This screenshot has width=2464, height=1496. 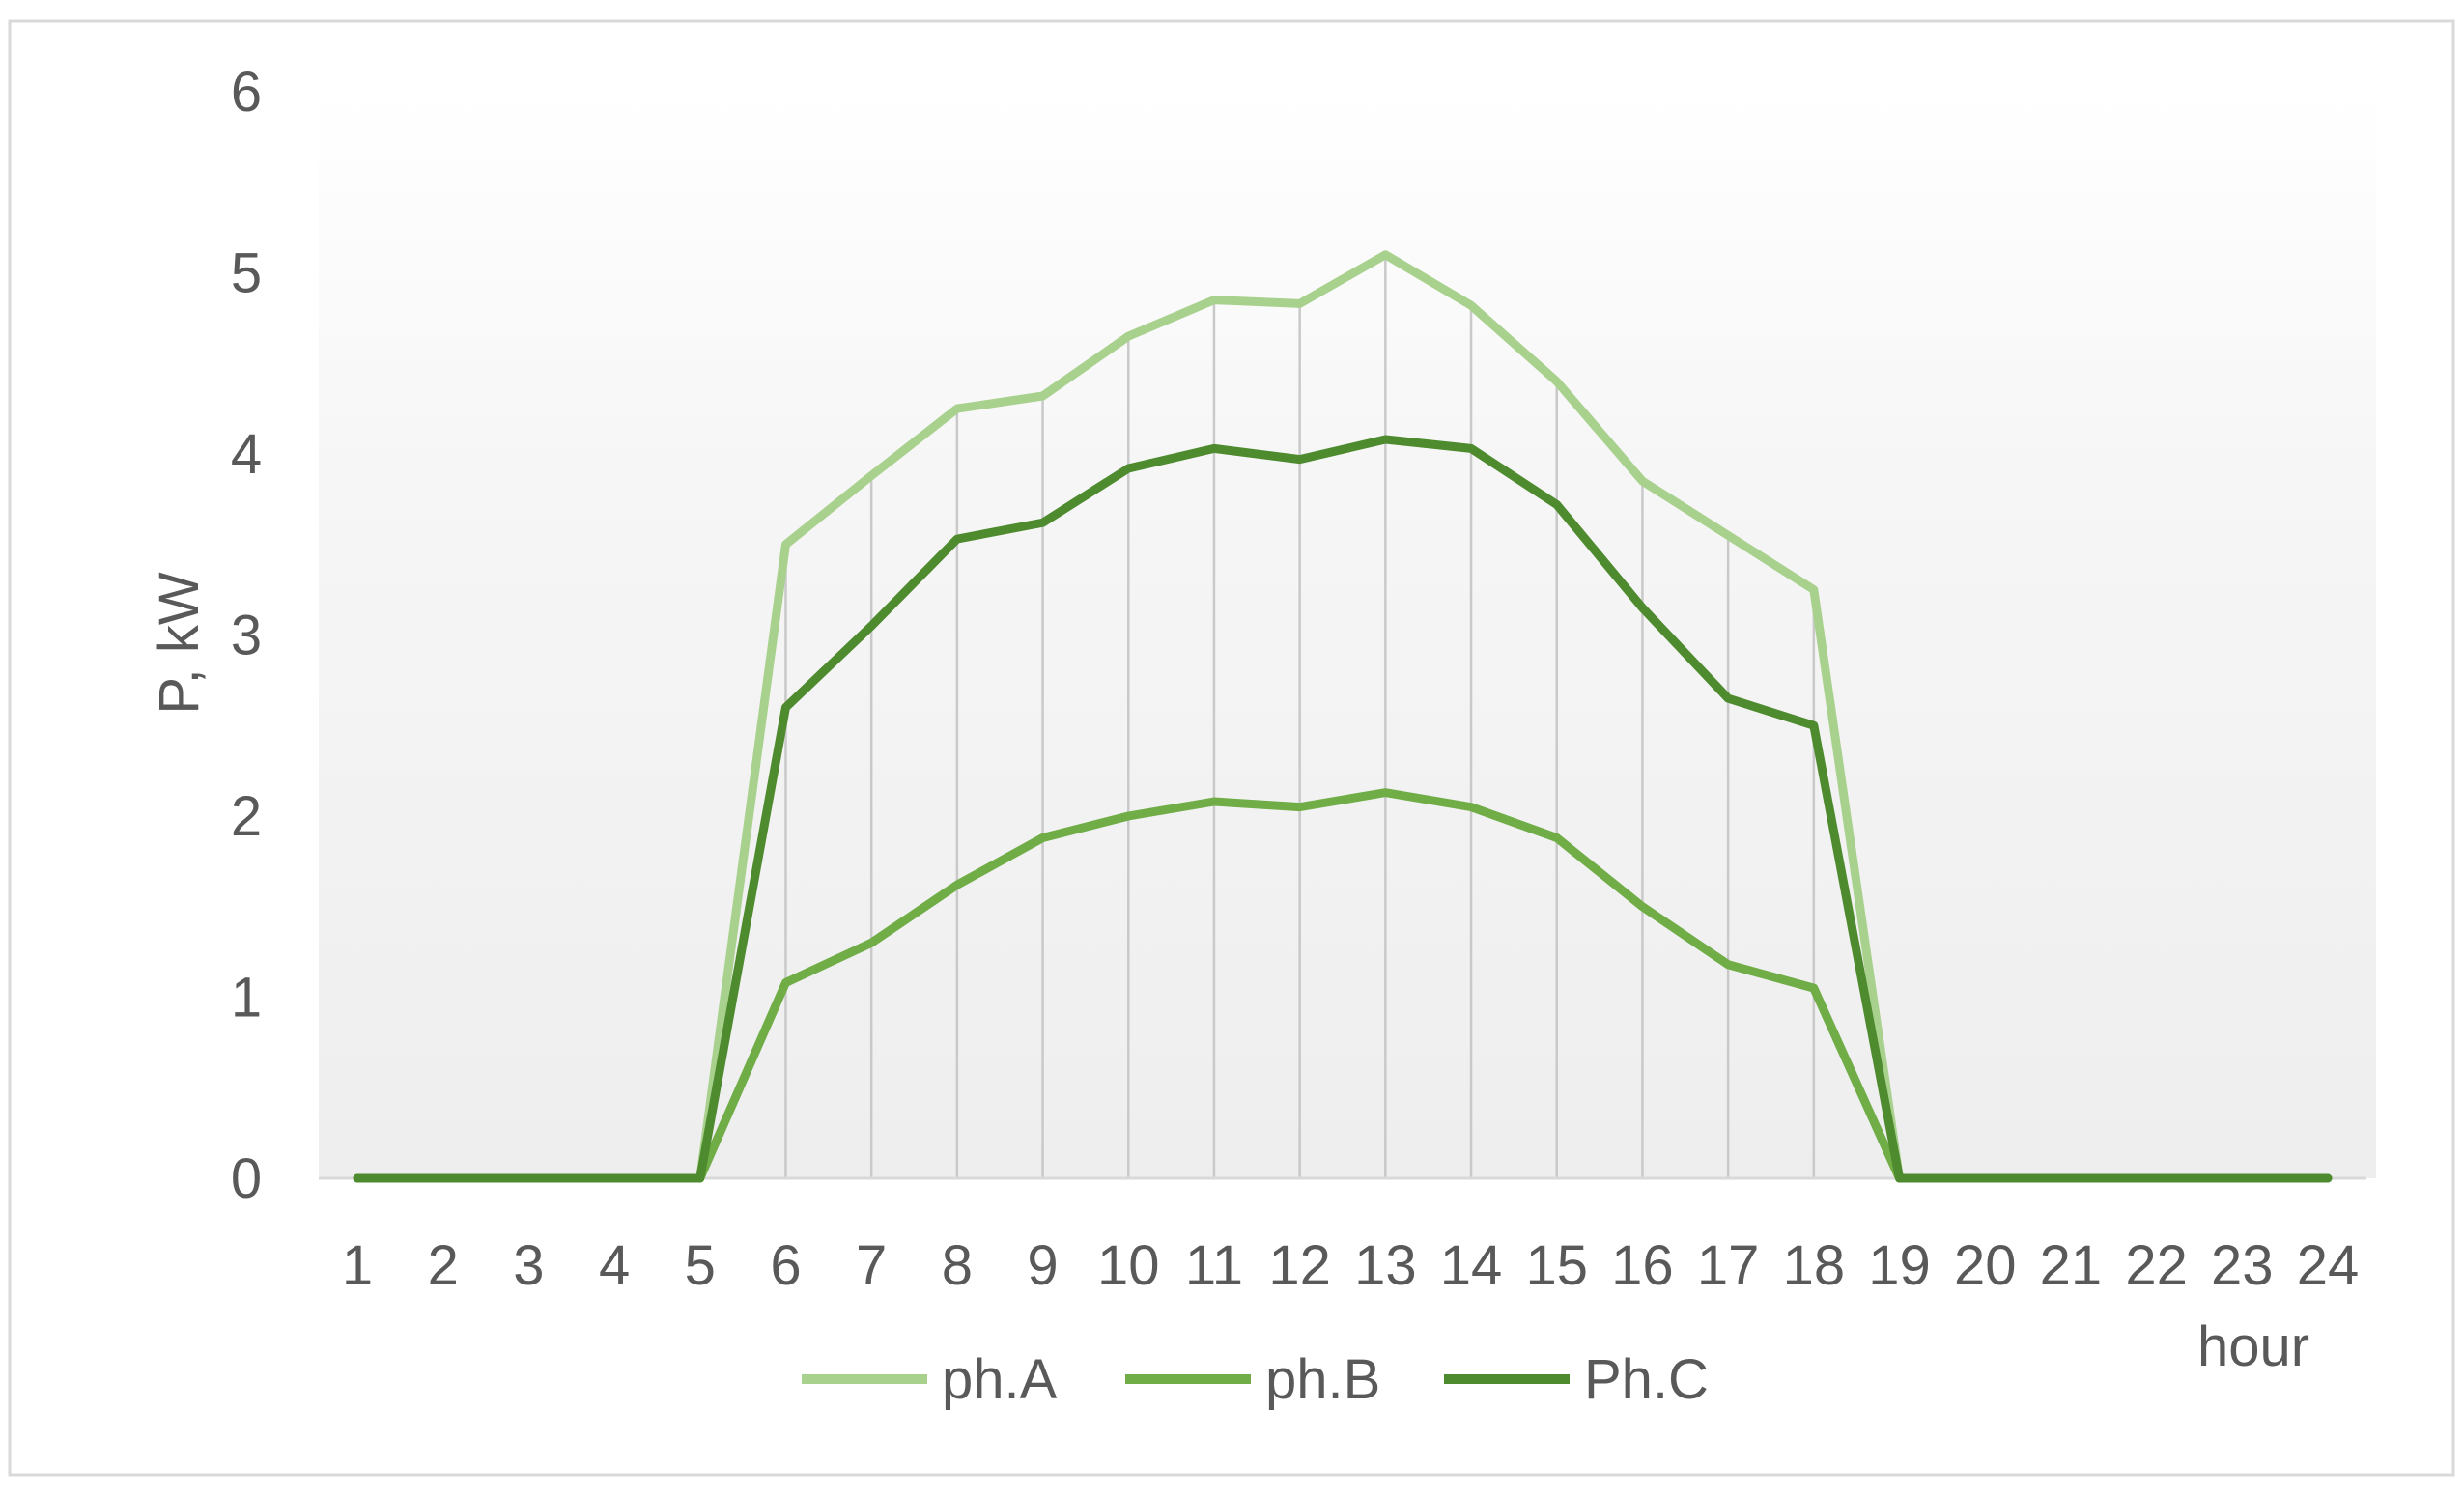 I want to click on x-tick-label-20: 20, so click(x=1985, y=1265).